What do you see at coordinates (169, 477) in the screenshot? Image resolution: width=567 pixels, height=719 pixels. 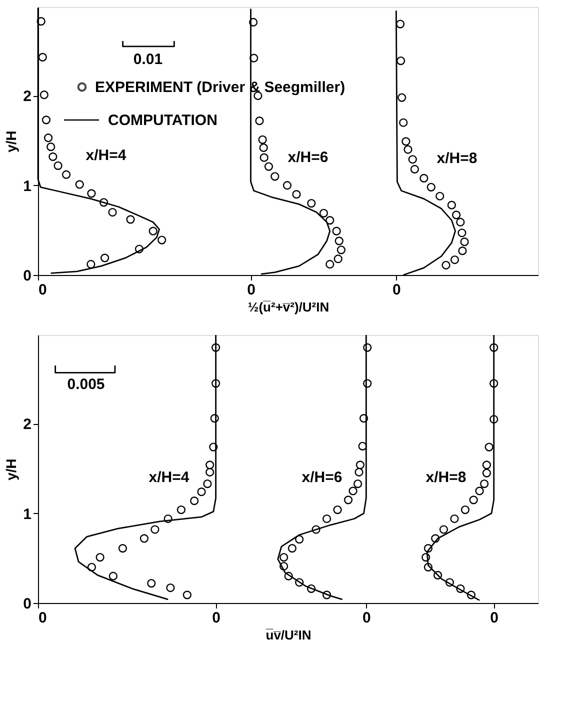 I see `annotation: x/H=4` at bounding box center [169, 477].